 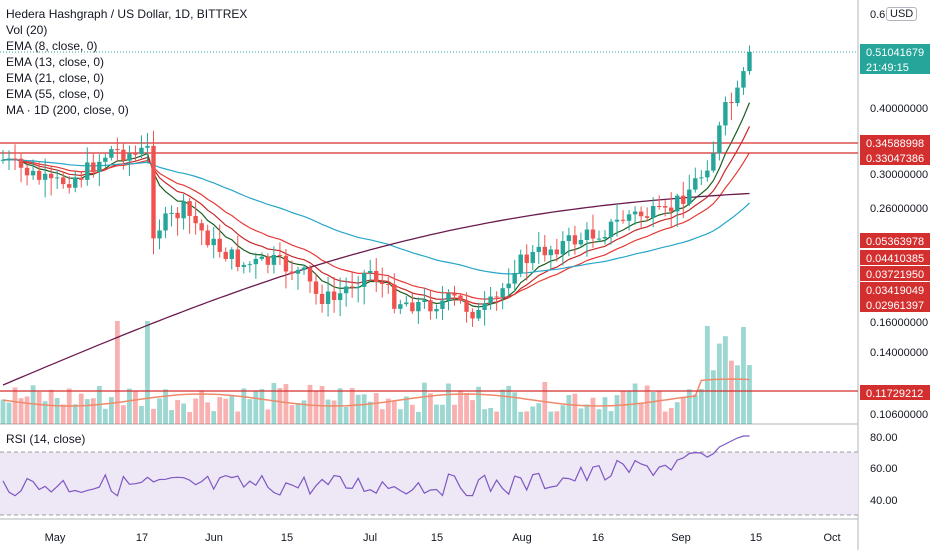 I want to click on time-tick-label: Jun, so click(x=214, y=538).